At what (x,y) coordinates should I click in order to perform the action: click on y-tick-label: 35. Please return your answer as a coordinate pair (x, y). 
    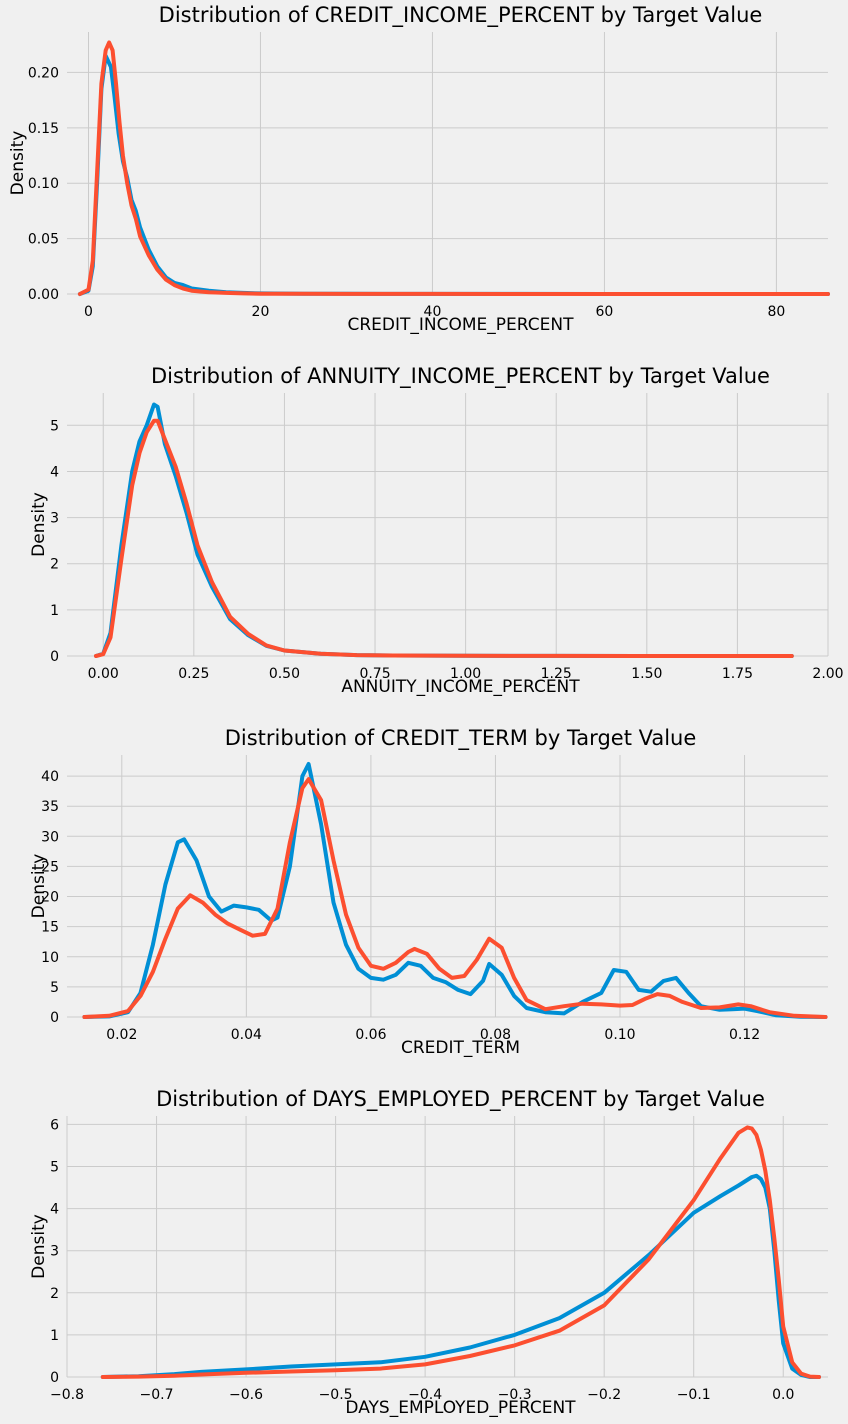
    Looking at the image, I should click on (50, 807).